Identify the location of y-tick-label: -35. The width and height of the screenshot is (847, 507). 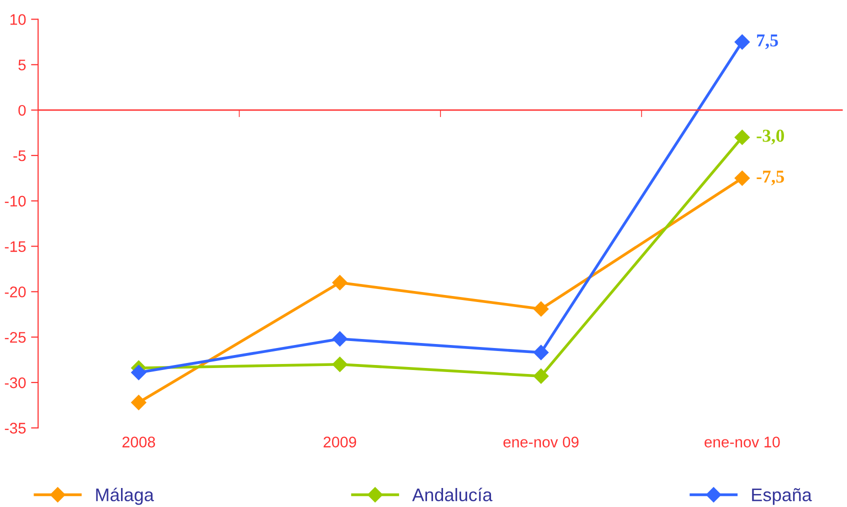
(15, 428).